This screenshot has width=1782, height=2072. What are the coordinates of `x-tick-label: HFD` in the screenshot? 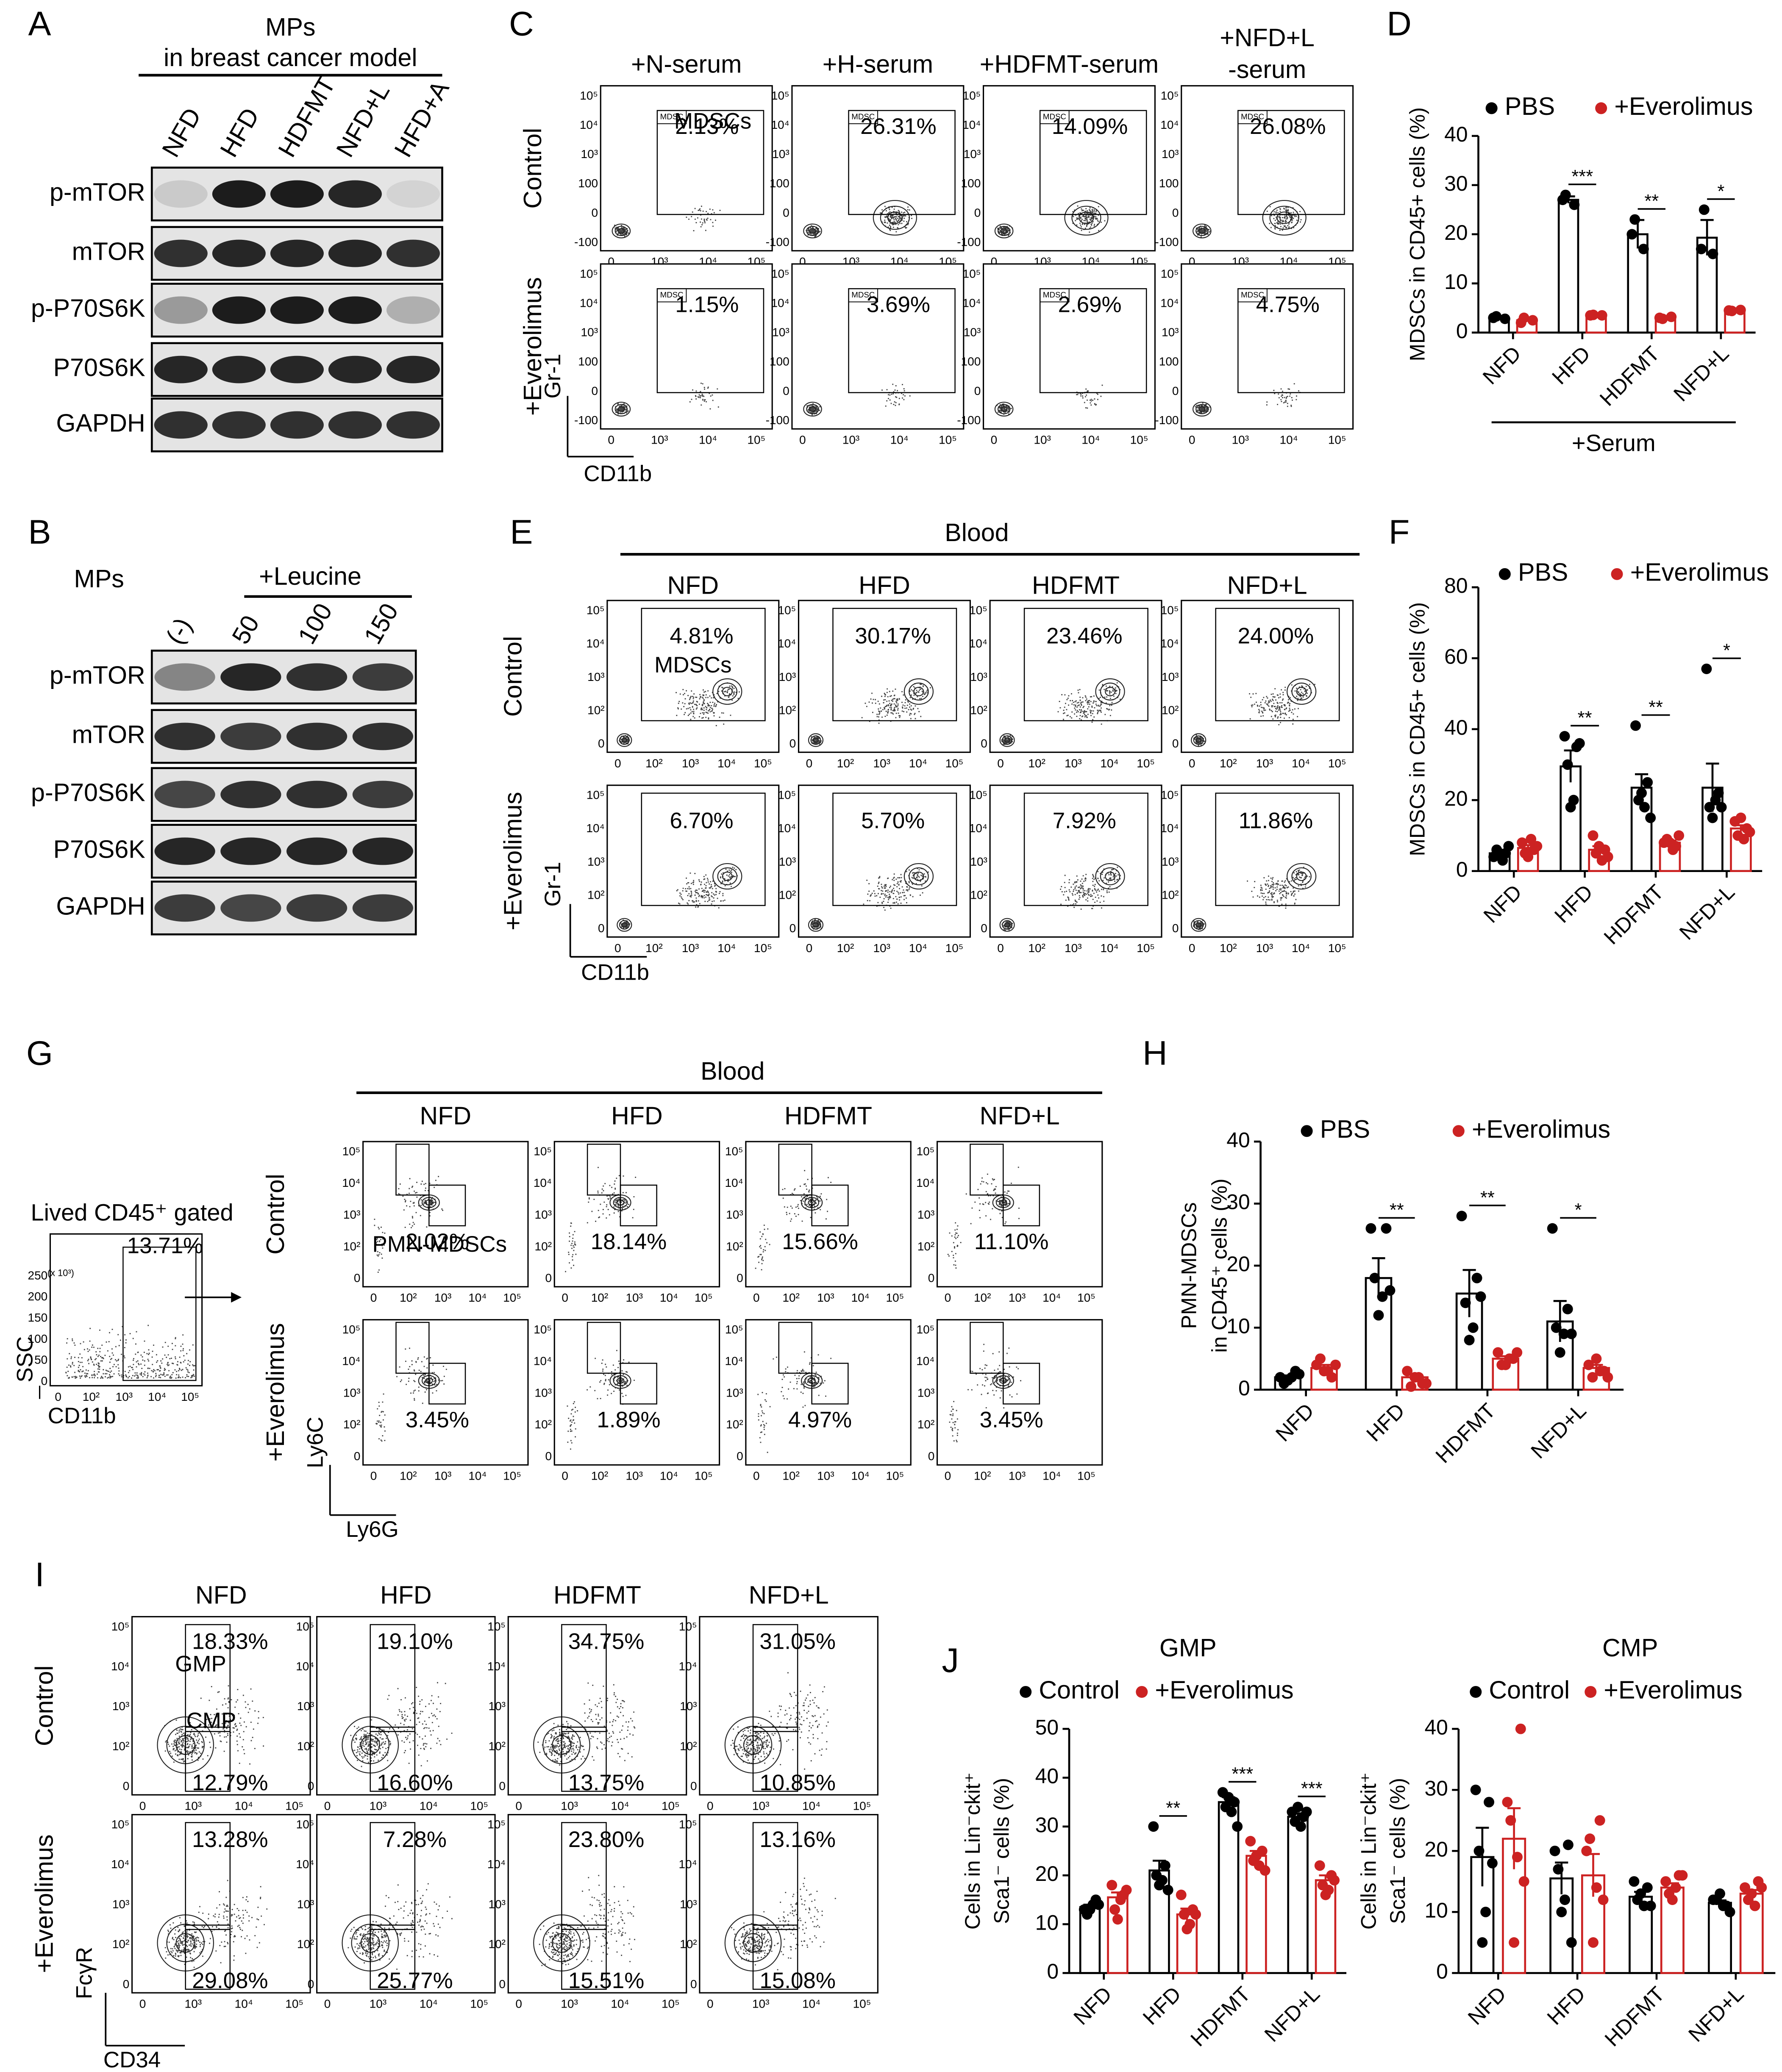 It's located at (1573, 904).